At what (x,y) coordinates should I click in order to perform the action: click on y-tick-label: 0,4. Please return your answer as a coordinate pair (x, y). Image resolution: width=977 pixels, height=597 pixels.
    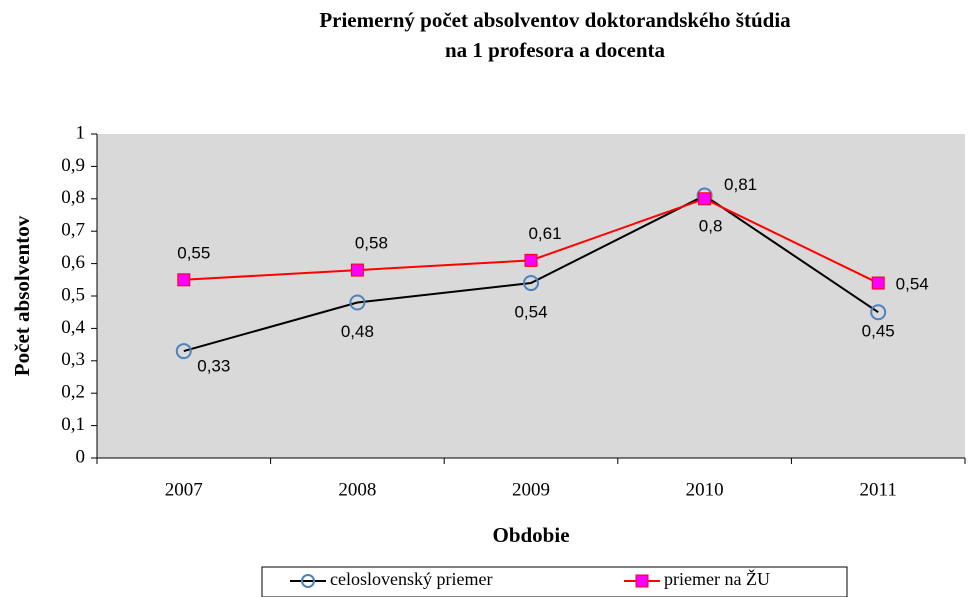
    Looking at the image, I should click on (73, 327).